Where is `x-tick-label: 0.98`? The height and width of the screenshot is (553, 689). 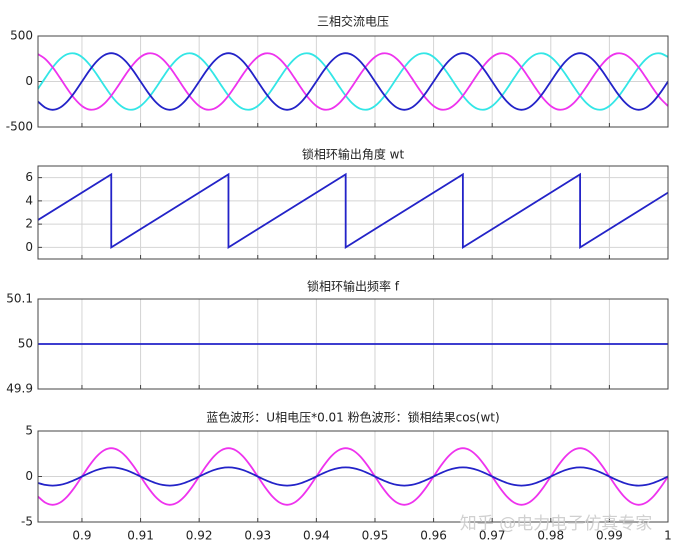 x-tick-label: 0.98 is located at coordinates (550, 536).